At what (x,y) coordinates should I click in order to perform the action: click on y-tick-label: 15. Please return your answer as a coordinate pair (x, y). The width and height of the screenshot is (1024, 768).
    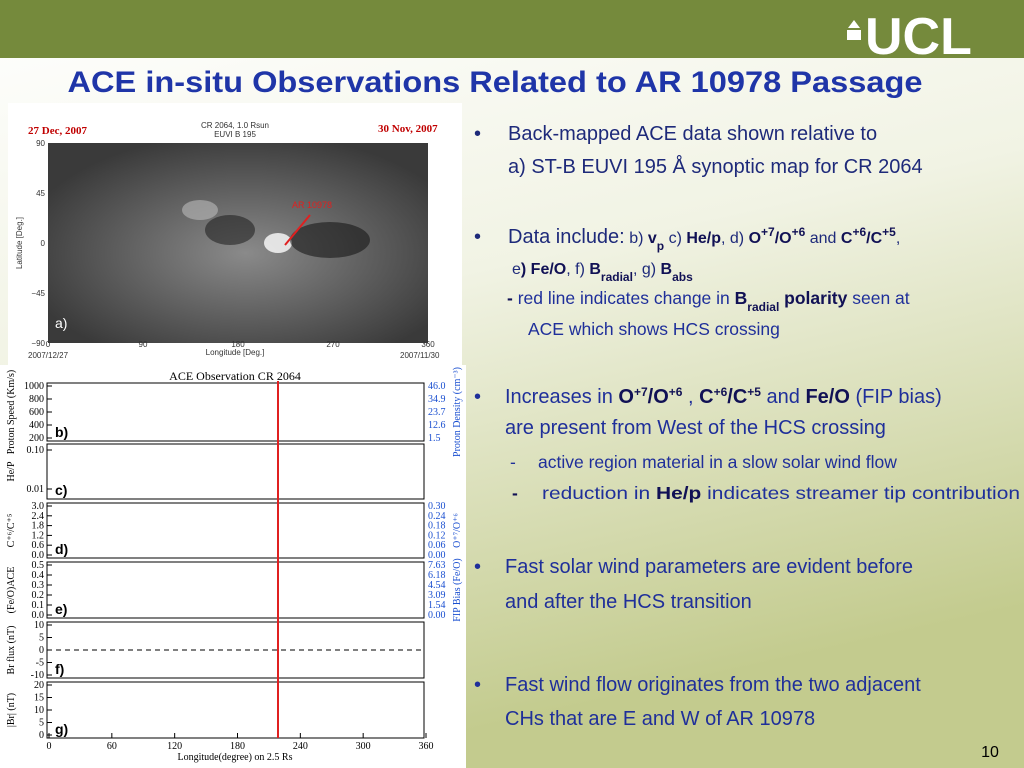
    Looking at the image, I should click on (39, 698).